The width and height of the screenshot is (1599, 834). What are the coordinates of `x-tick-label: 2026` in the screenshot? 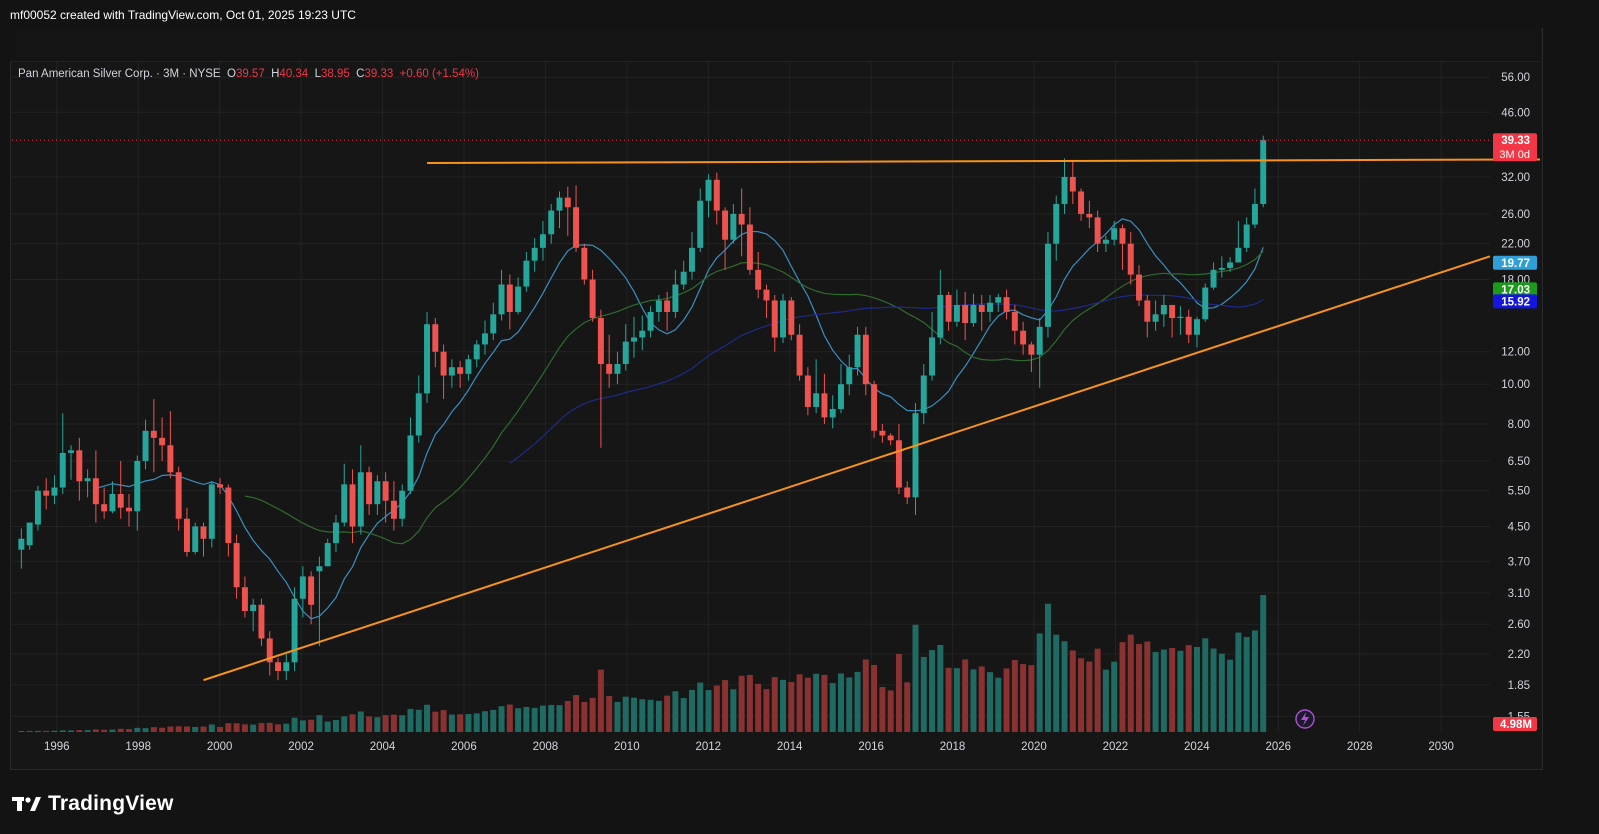 It's located at (1278, 747).